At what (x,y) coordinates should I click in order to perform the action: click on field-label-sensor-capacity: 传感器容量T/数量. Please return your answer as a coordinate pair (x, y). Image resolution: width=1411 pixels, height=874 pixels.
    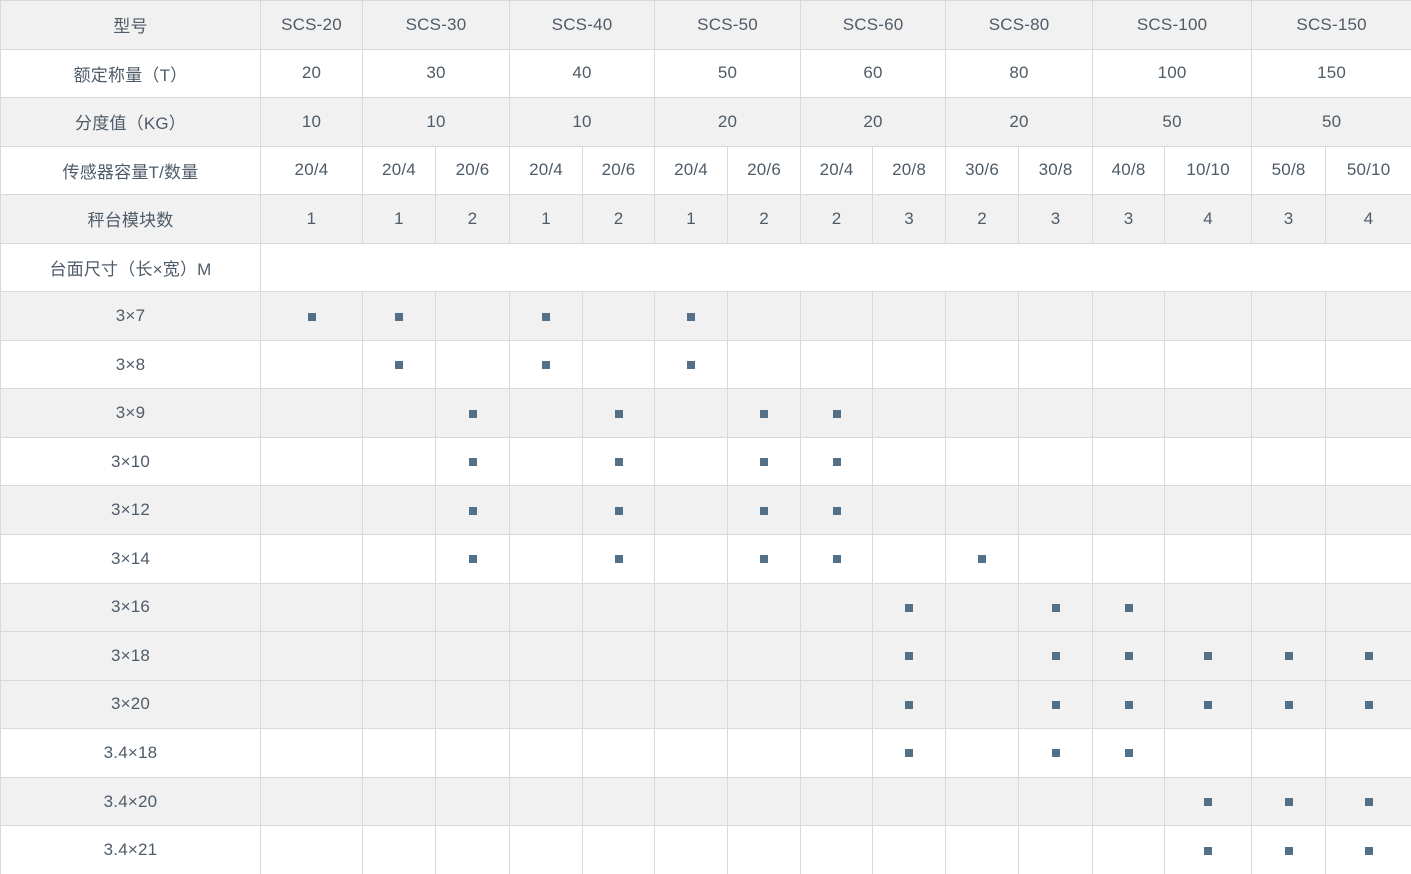
    Looking at the image, I should click on (130, 170).